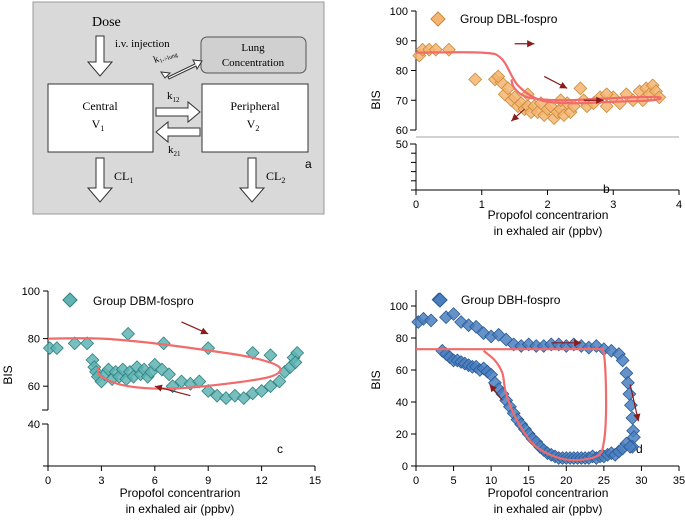 The image size is (685, 521). I want to click on lung-label-line2: Concentration, so click(253, 63).